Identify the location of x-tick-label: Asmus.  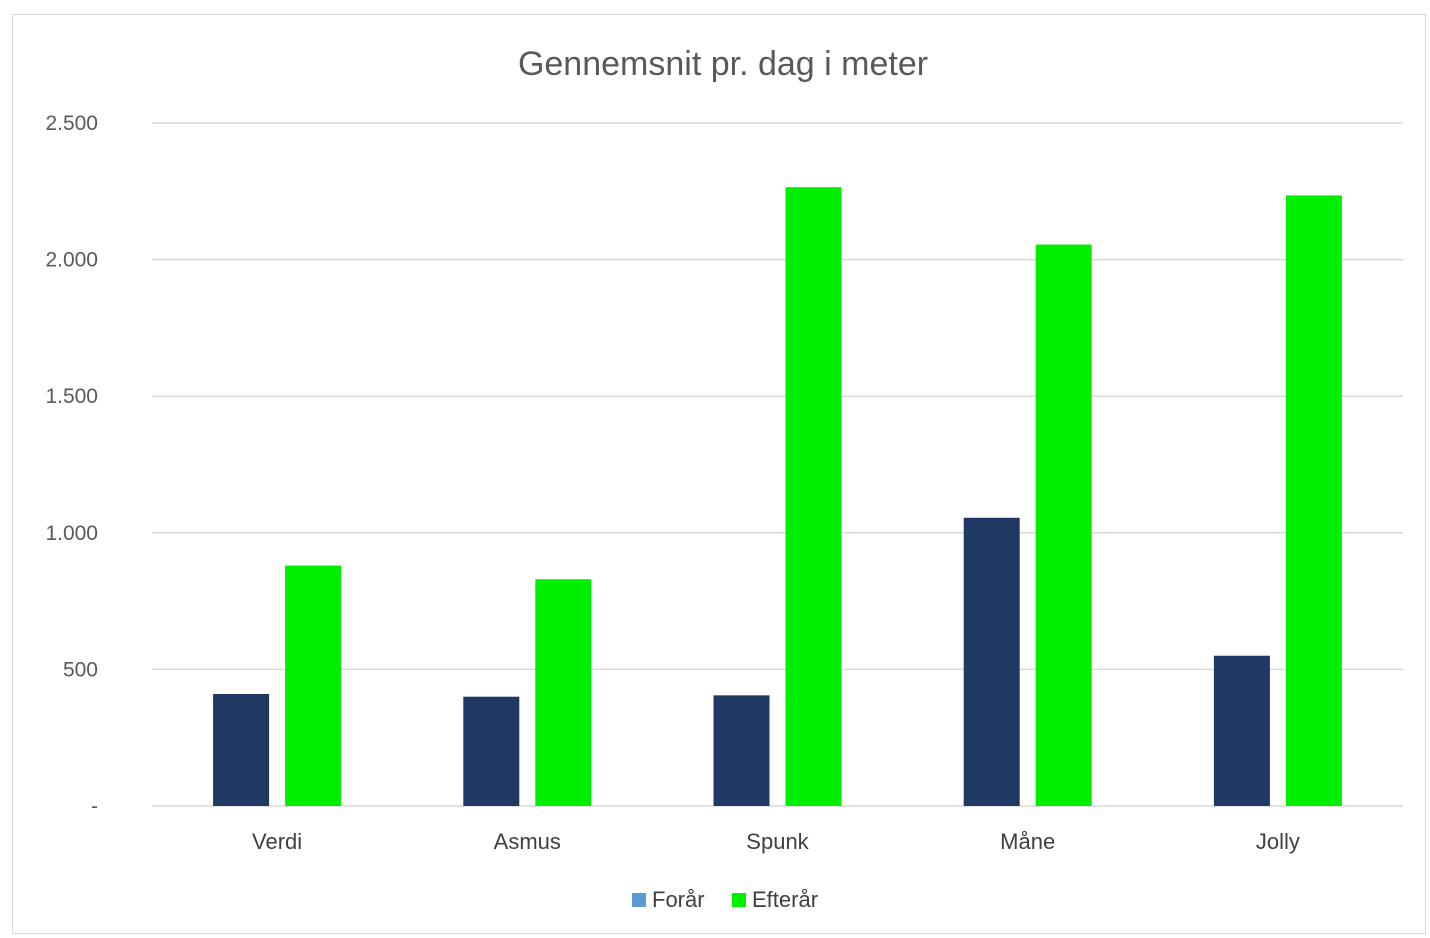
(527, 841).